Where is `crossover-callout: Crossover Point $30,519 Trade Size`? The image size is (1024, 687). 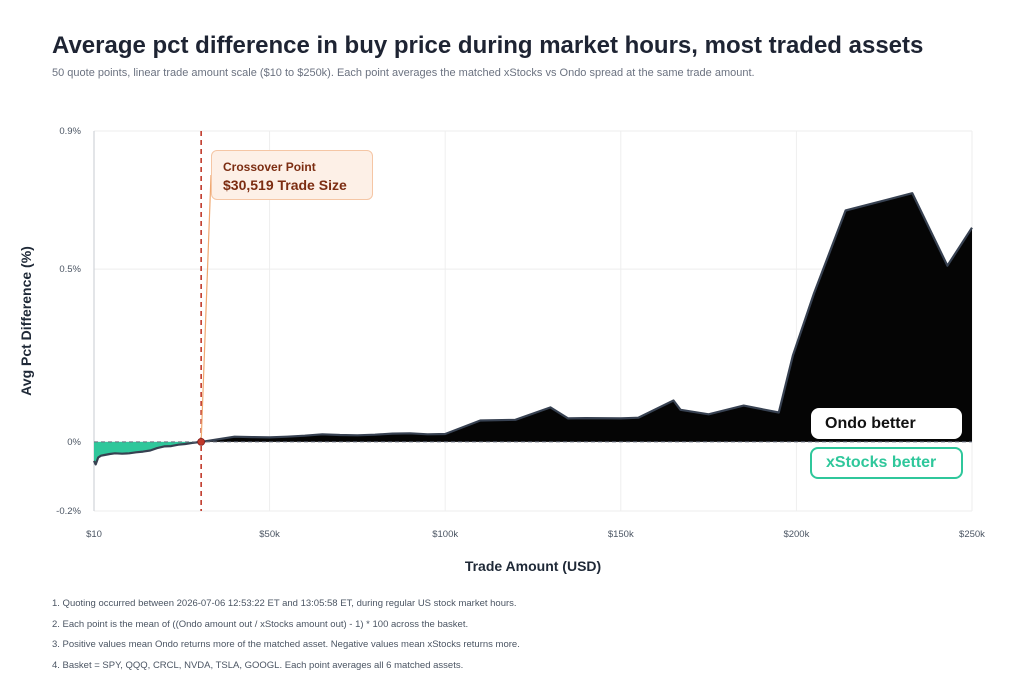
crossover-callout: Crossover Point $30,519 Trade Size is located at coordinates (292, 175).